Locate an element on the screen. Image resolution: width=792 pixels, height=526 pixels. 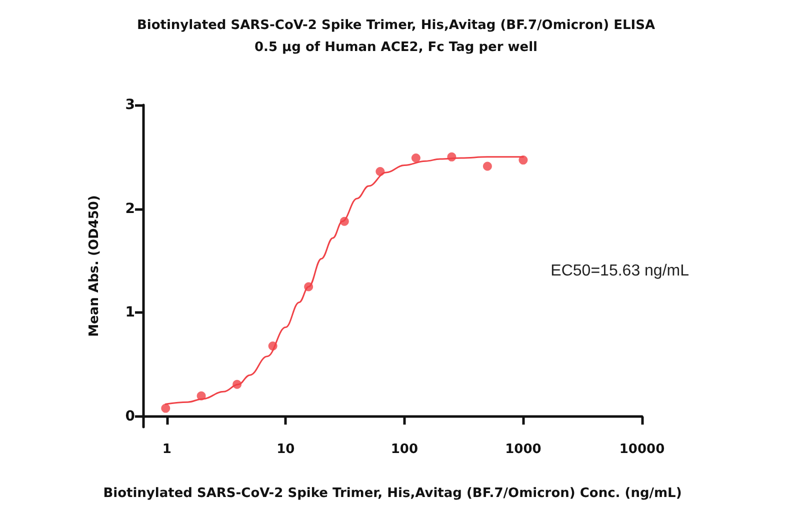
x-tick-label: 10 is located at coordinates (285, 449).